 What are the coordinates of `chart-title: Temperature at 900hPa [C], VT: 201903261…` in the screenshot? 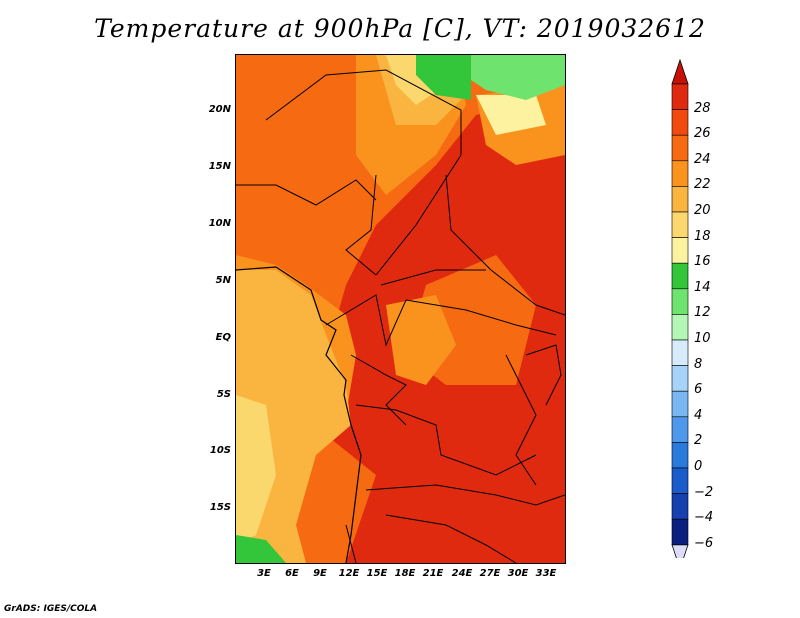 It's located at (400, 28).